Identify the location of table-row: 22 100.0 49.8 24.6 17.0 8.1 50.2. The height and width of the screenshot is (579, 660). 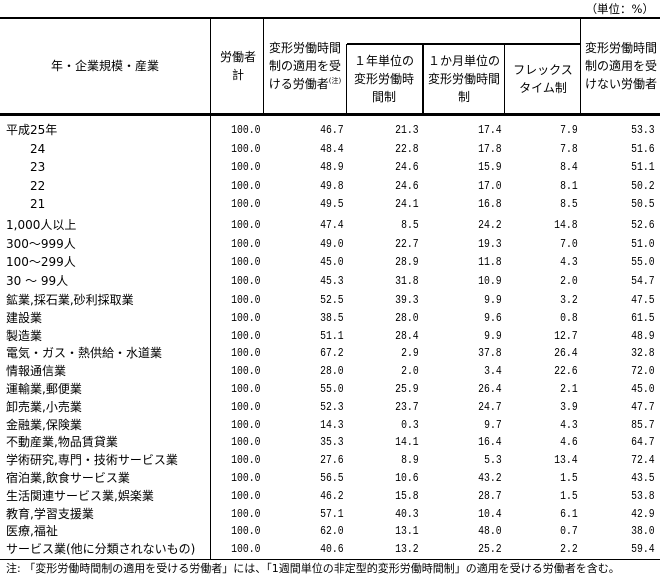
(330, 186).